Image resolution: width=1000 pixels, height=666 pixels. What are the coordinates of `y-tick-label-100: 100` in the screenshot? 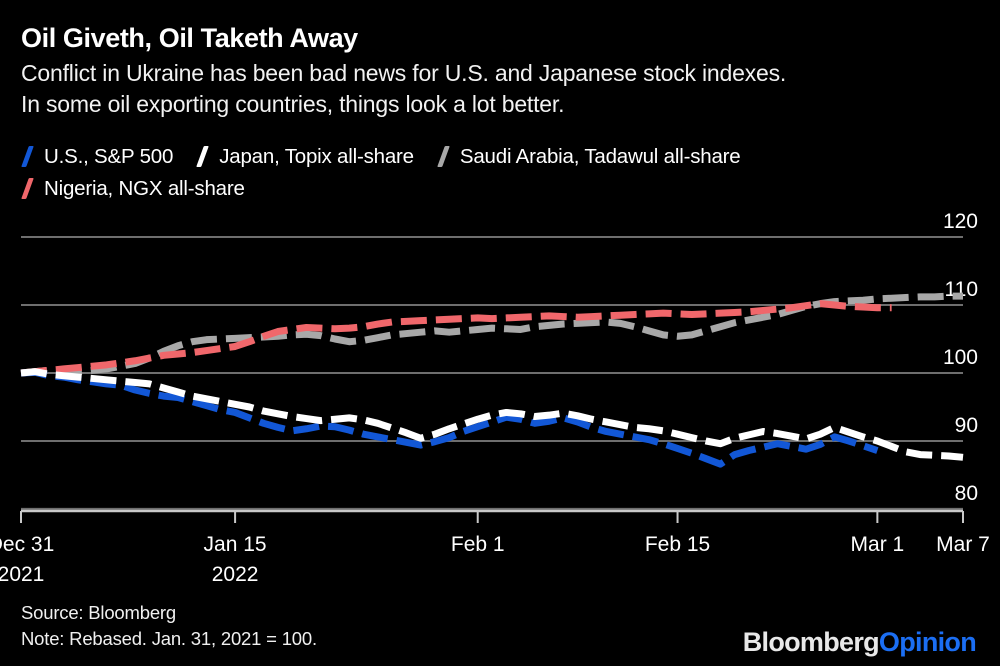 It's located at (960, 357).